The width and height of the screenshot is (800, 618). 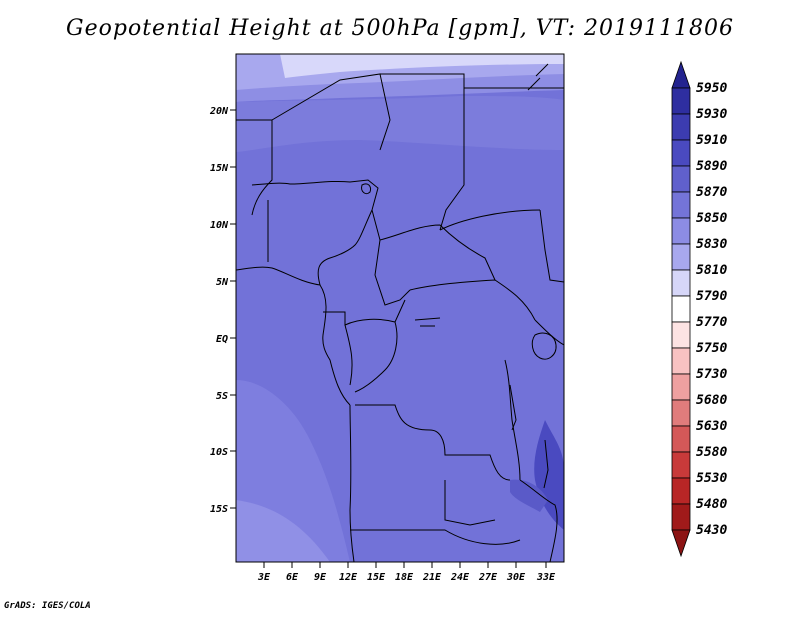 I want to click on red-sea-coast, so click(x=538, y=77).